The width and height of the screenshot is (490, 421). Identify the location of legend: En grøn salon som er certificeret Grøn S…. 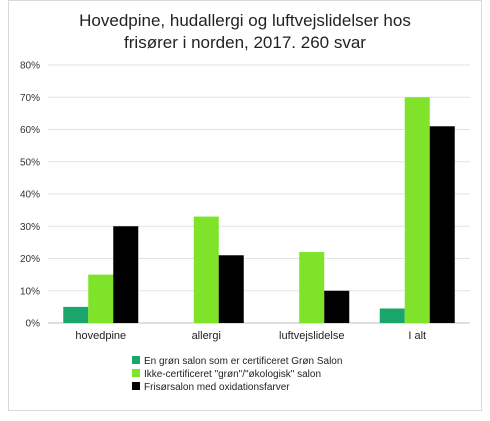
(237, 374).